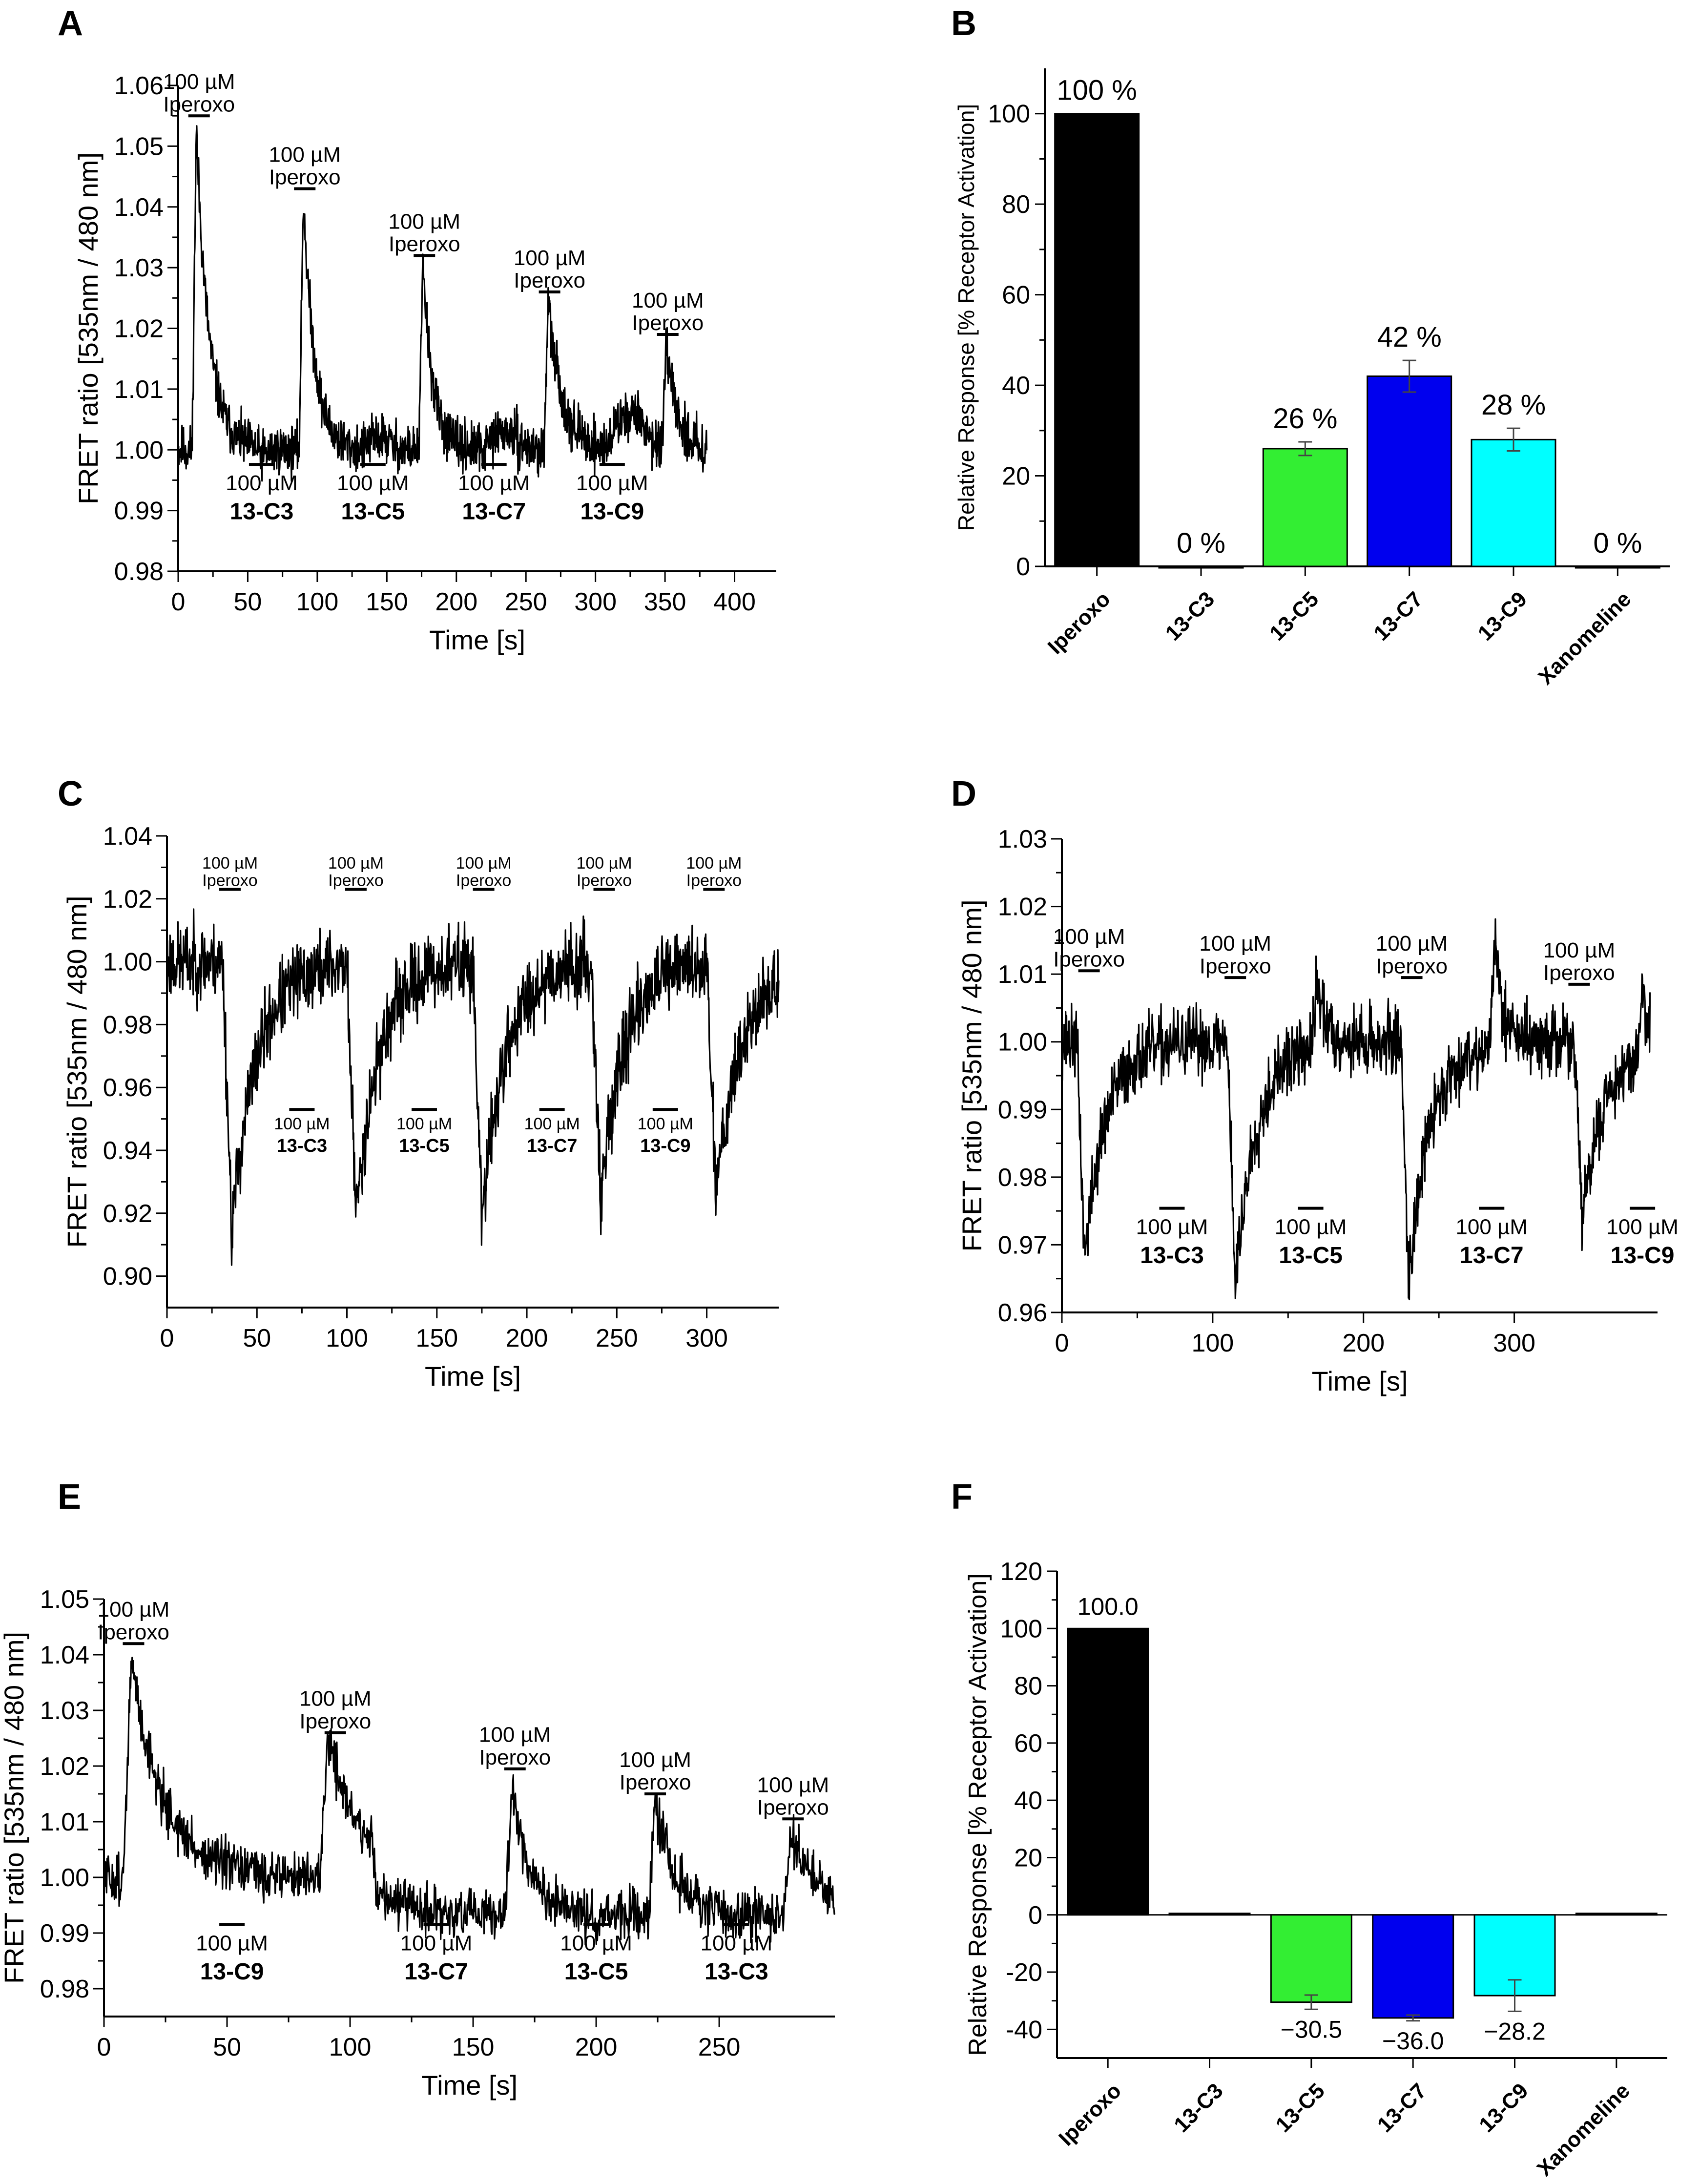 The width and height of the screenshot is (1700, 2184). Describe the element at coordinates (1172, 1256) in the screenshot. I see `compound-label: 13-C3` at that location.